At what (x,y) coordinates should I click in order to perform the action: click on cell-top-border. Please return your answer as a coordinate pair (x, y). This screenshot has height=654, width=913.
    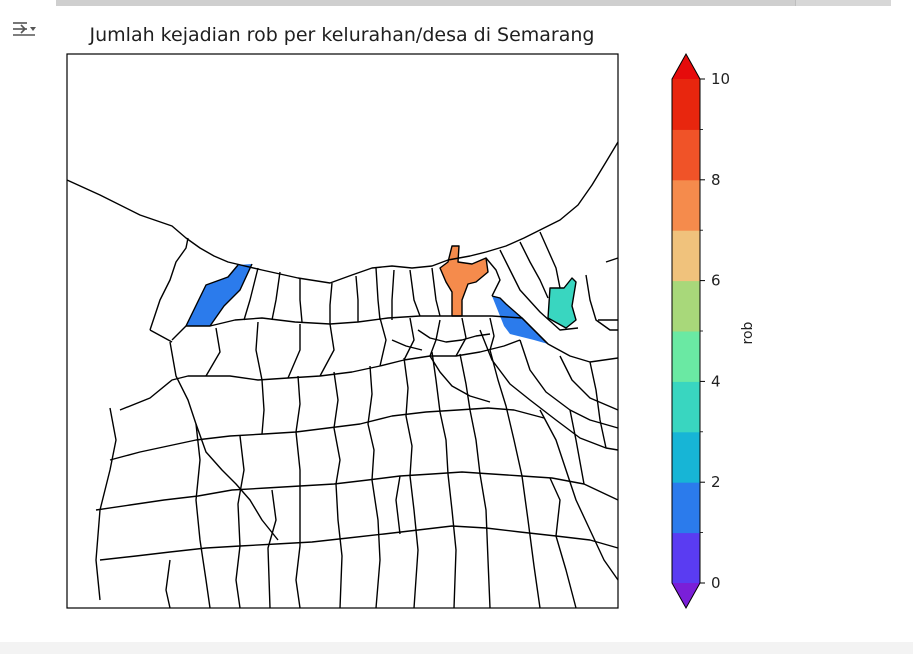
    Looking at the image, I should click on (473, 3).